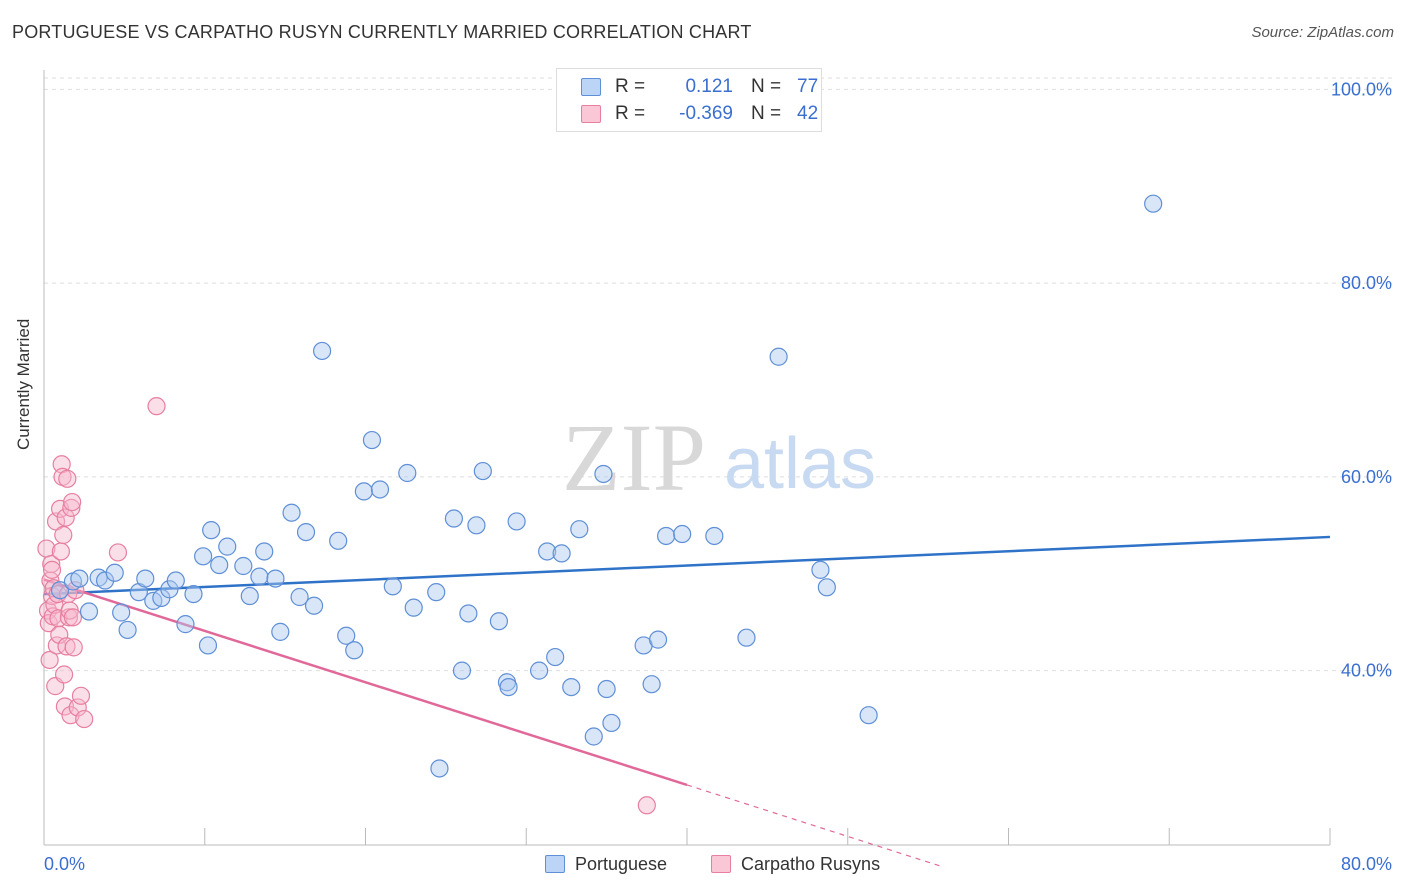  What do you see at coordinates (719, 457) in the screenshot?
I see `watermark: ZIP atlas` at bounding box center [719, 457].